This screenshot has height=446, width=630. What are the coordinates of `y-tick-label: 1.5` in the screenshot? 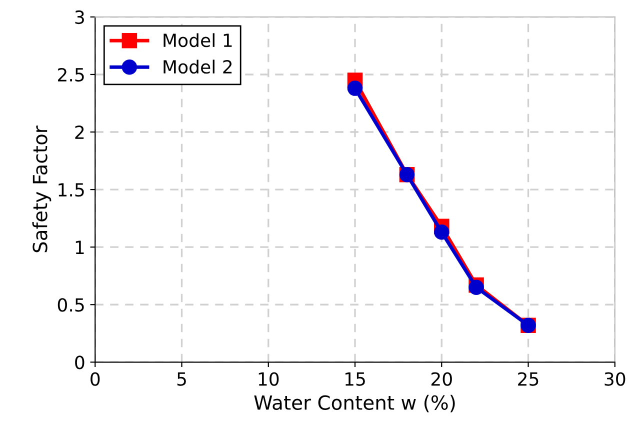 It's located at (71, 190).